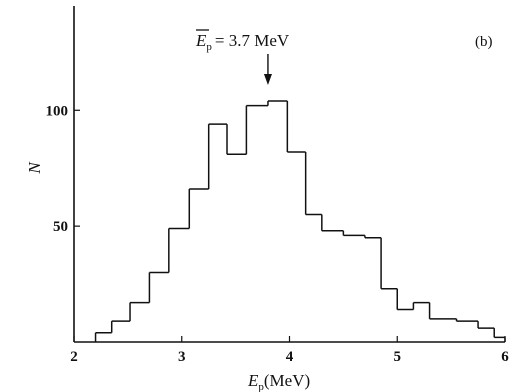 The width and height of the screenshot is (512, 392). Describe the element at coordinates (60, 227) in the screenshot. I see `y-tick-label: 50` at that location.